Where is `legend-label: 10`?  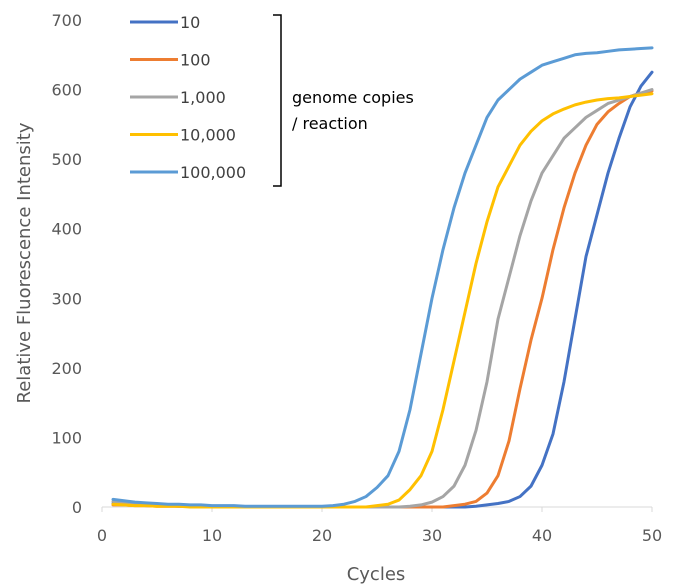
legend-label: 10 is located at coordinates (190, 22).